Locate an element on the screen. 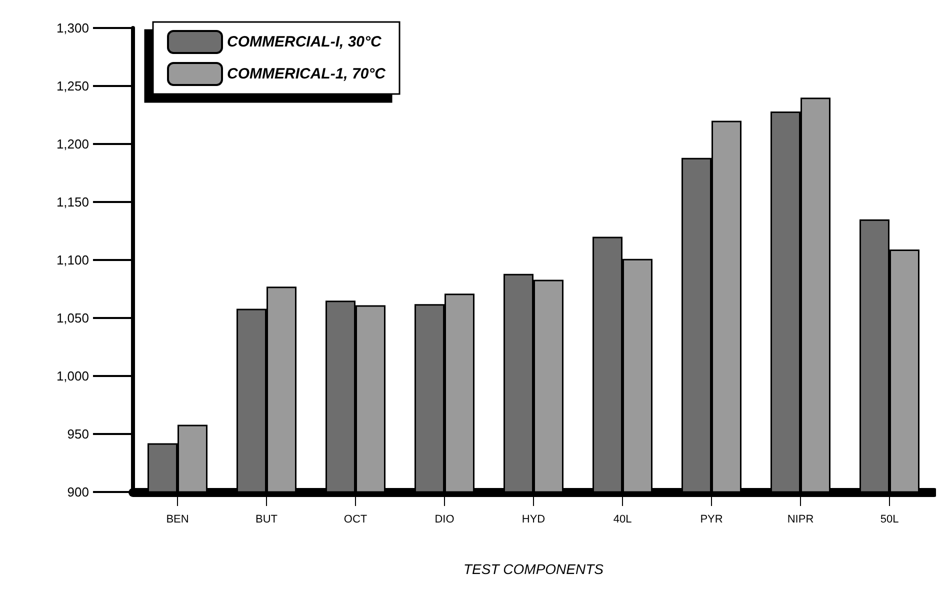  legend-label: COMMERICAL-1, 70°C is located at coordinates (307, 74).